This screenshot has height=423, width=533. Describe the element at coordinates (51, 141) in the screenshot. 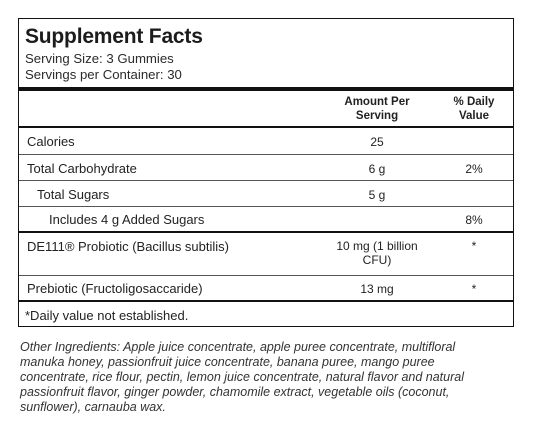

I see `row-label: Calories` at that location.